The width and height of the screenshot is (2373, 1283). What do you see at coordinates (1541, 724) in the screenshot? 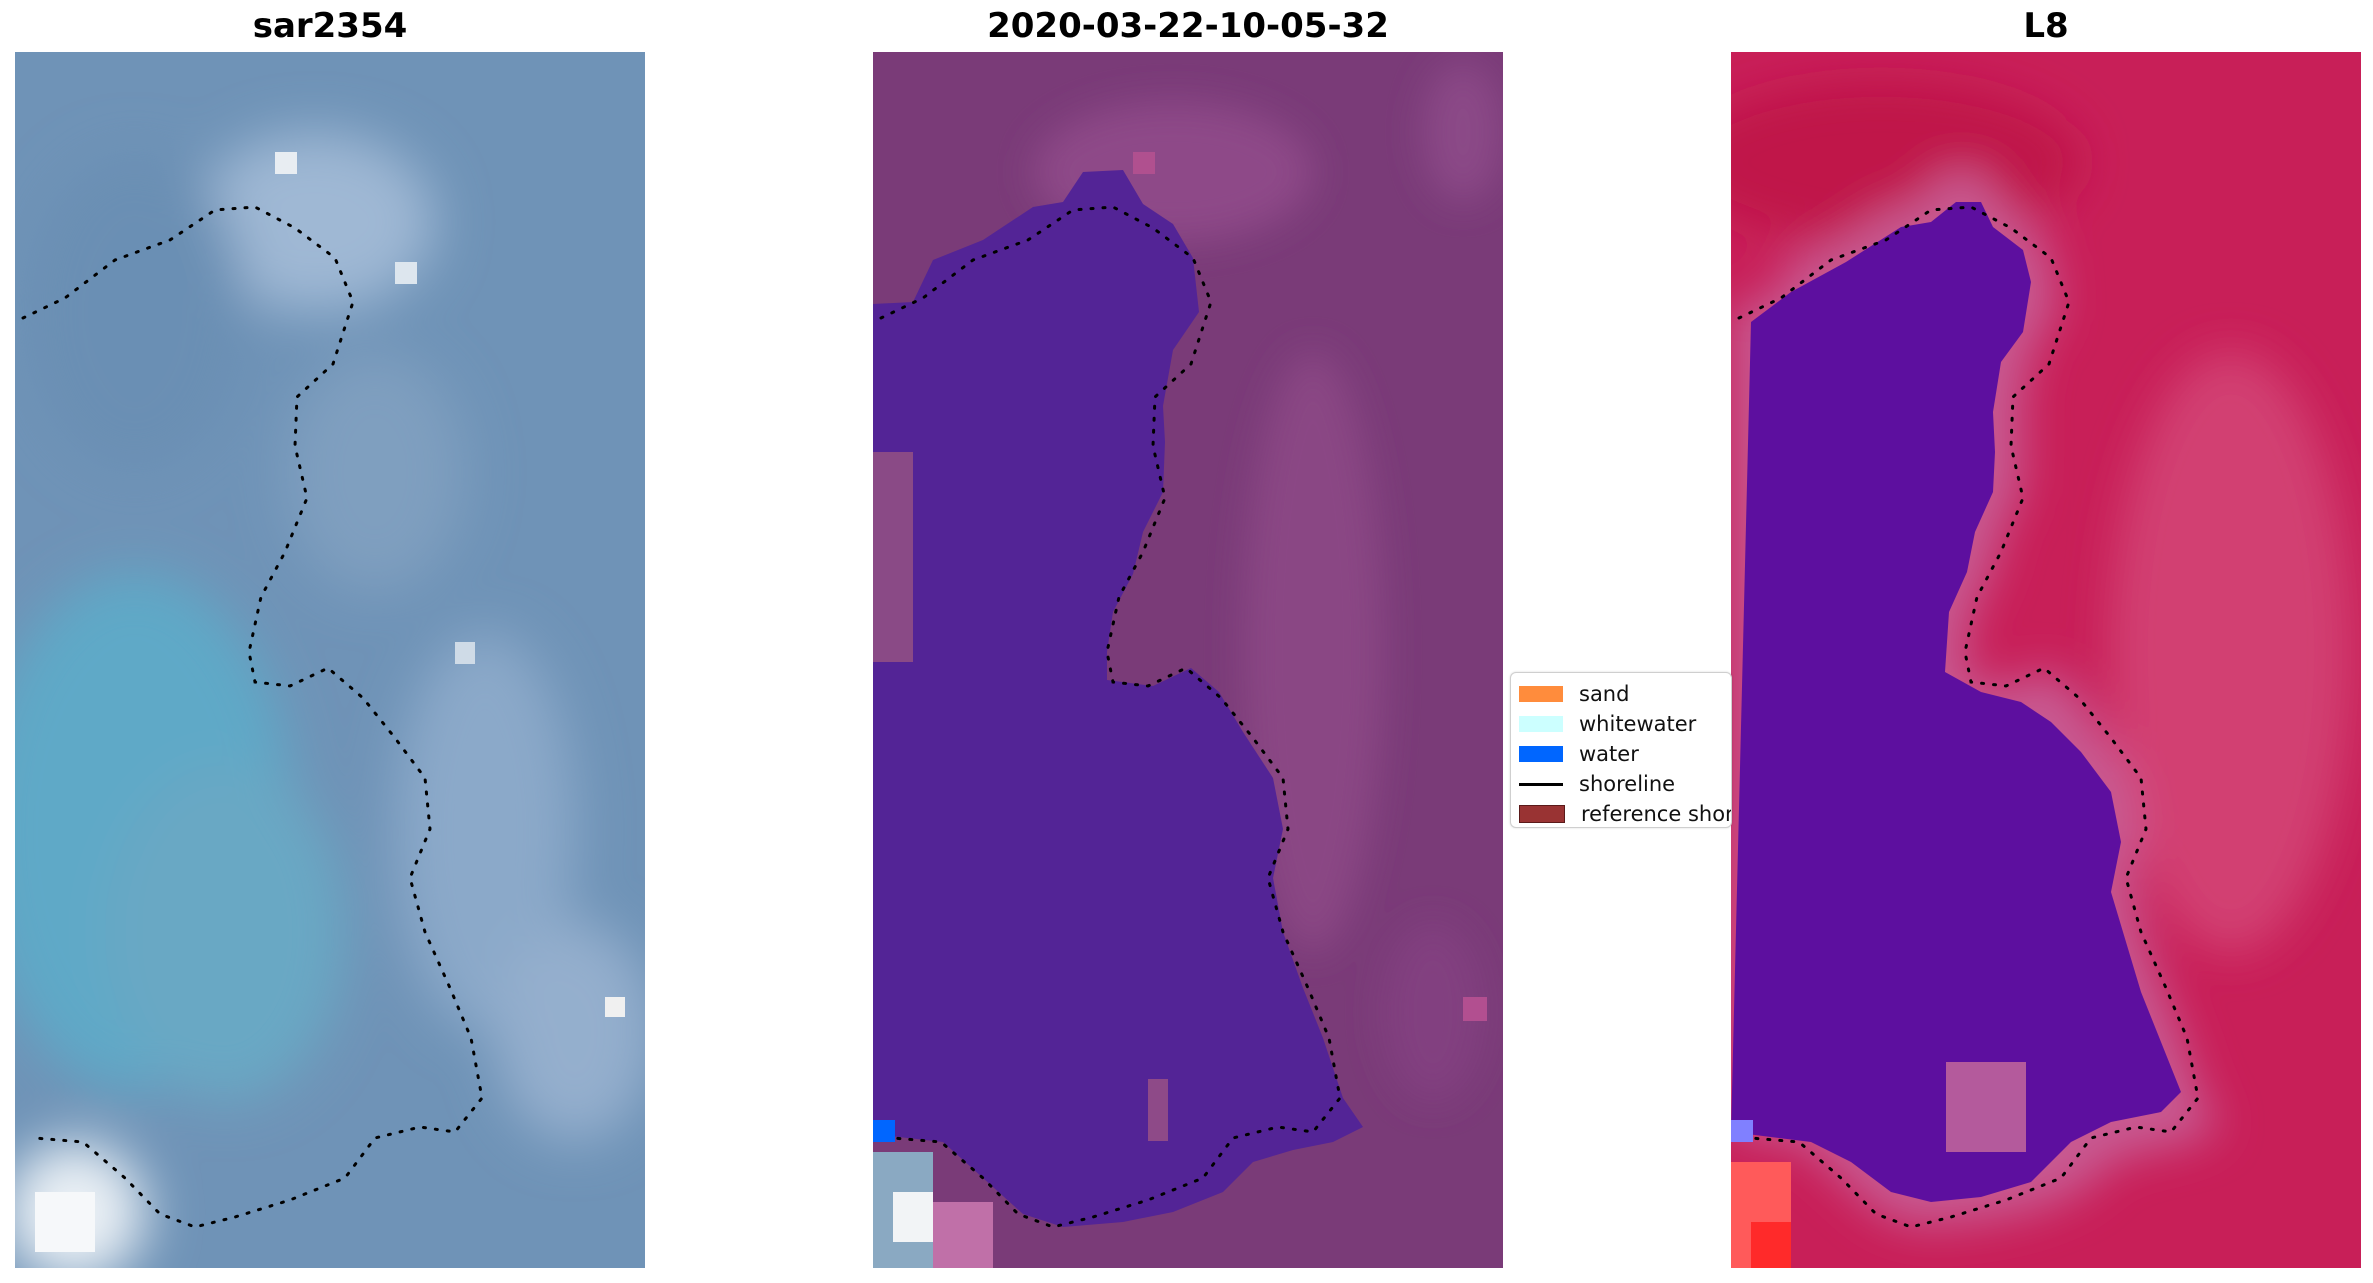
I see `whitewater-swatch` at bounding box center [1541, 724].